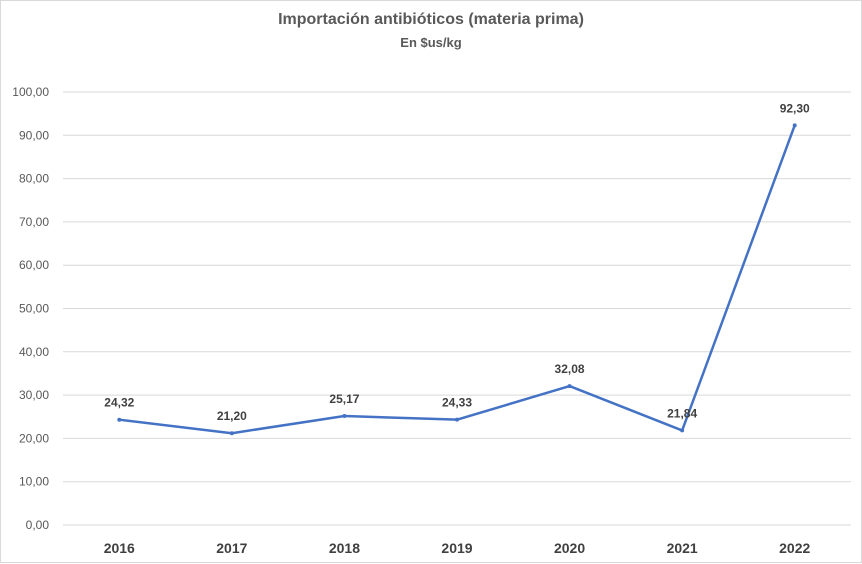 Image resolution: width=862 pixels, height=564 pixels. What do you see at coordinates (34, 309) in the screenshot?
I see `y-tick-label: 50,00` at bounding box center [34, 309].